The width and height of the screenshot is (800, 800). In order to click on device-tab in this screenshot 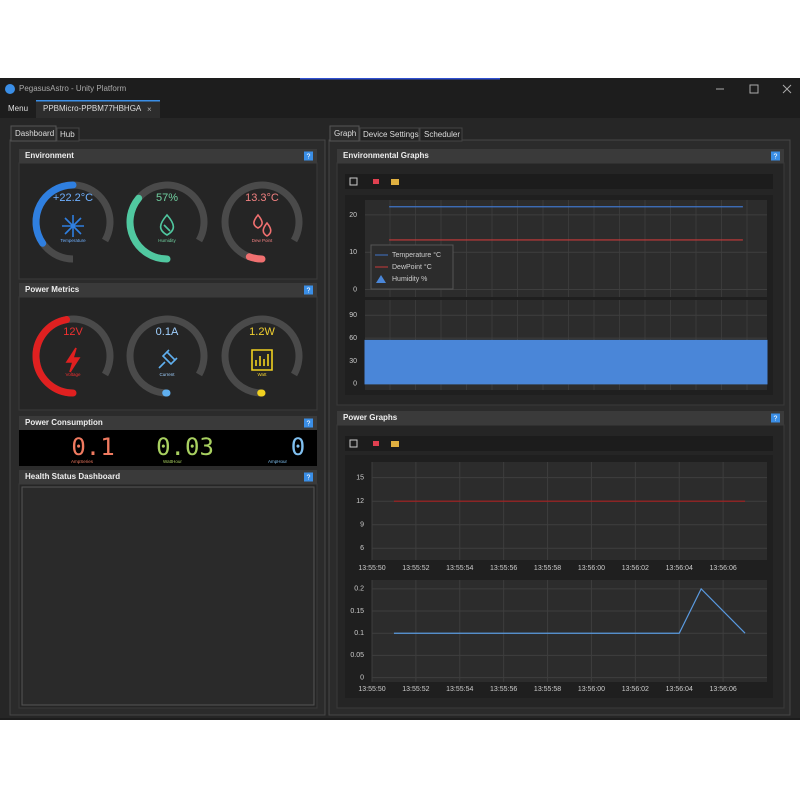, I will do `click(98, 109)`.